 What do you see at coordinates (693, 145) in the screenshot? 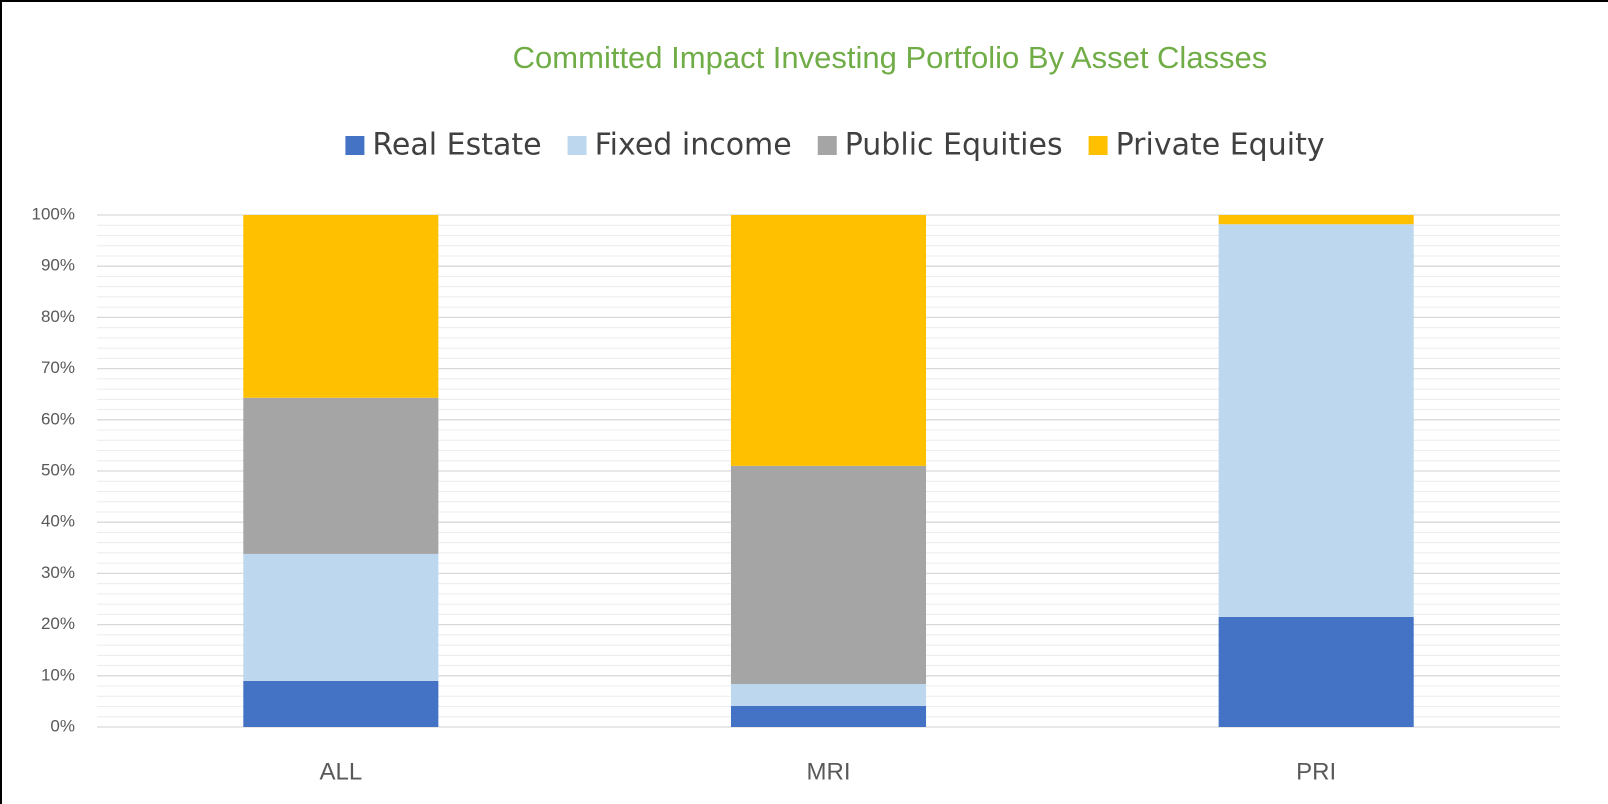
I see `legend-label: Fixed income` at bounding box center [693, 145].